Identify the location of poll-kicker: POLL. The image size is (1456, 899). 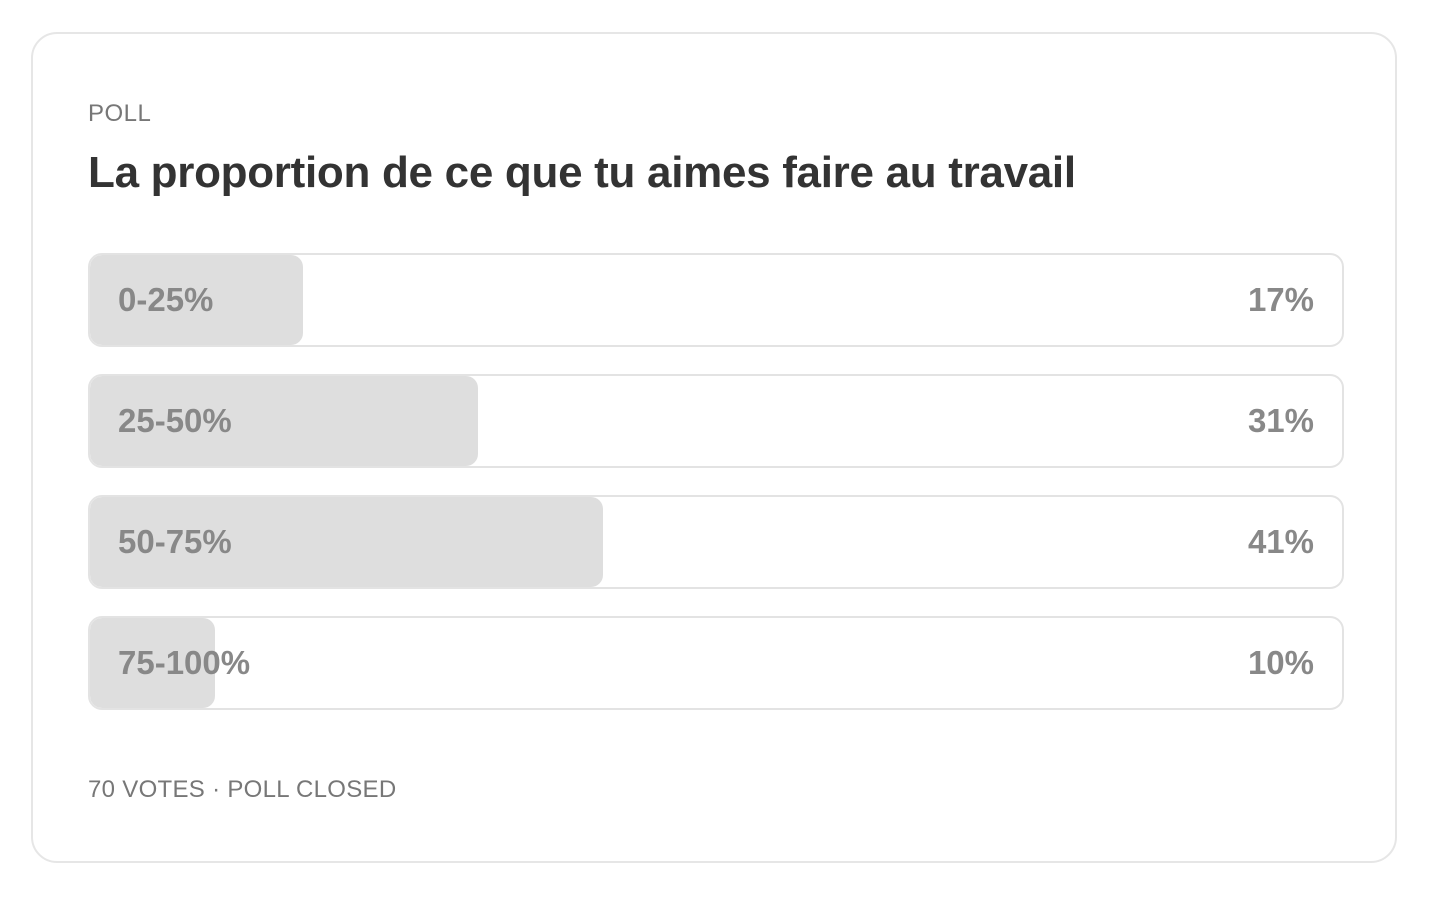
(120, 113).